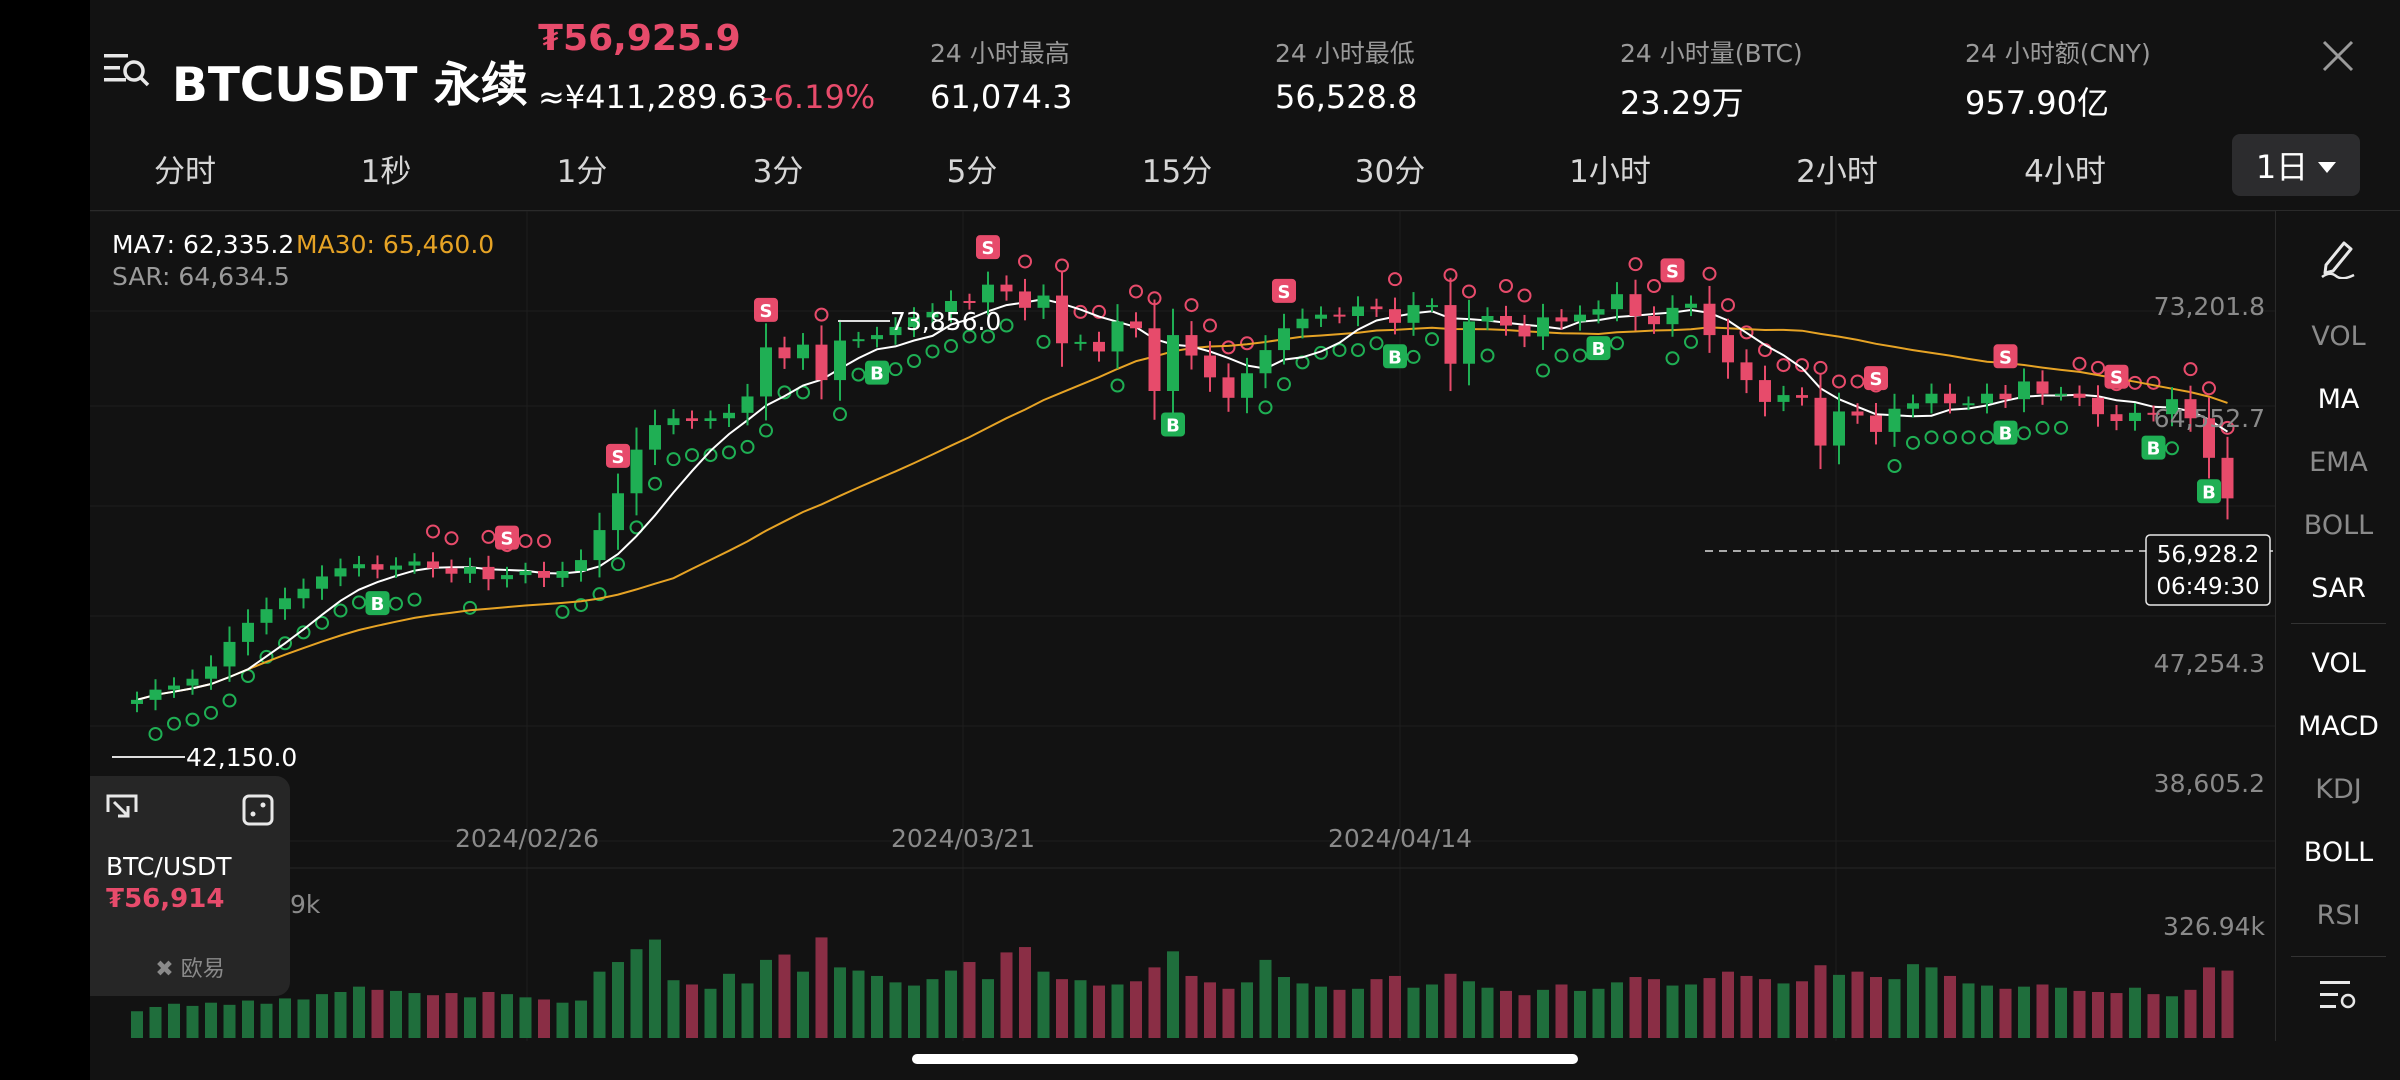 This screenshot has width=2400, height=1080. I want to click on tab-timeframe-2h: 2小时, so click(1837, 172).